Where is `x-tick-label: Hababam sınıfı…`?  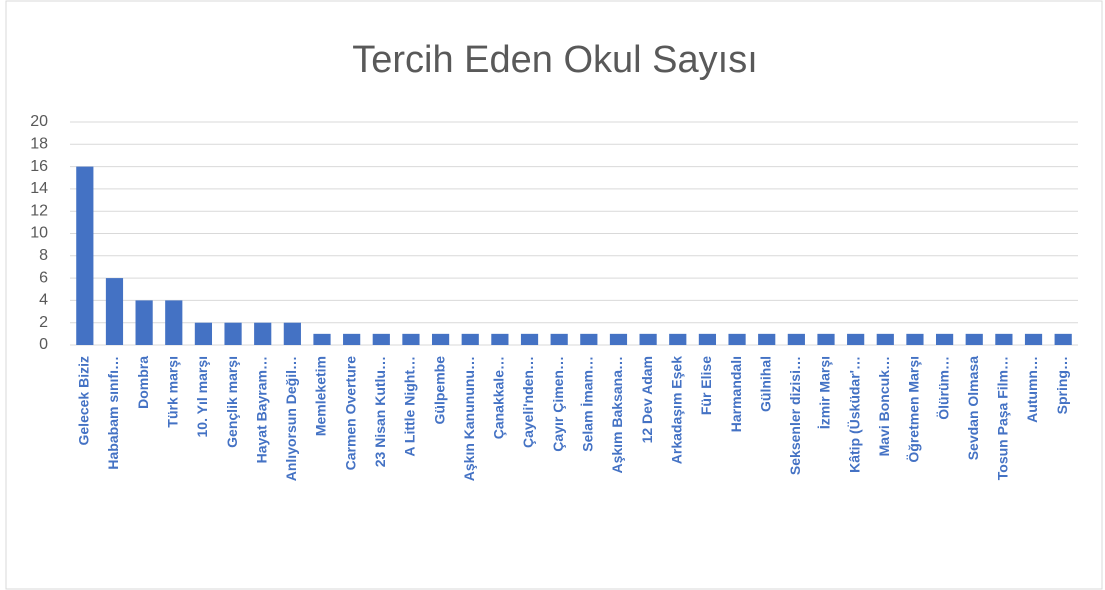
x-tick-label: Hababam sınıfı… is located at coordinates (113, 413).